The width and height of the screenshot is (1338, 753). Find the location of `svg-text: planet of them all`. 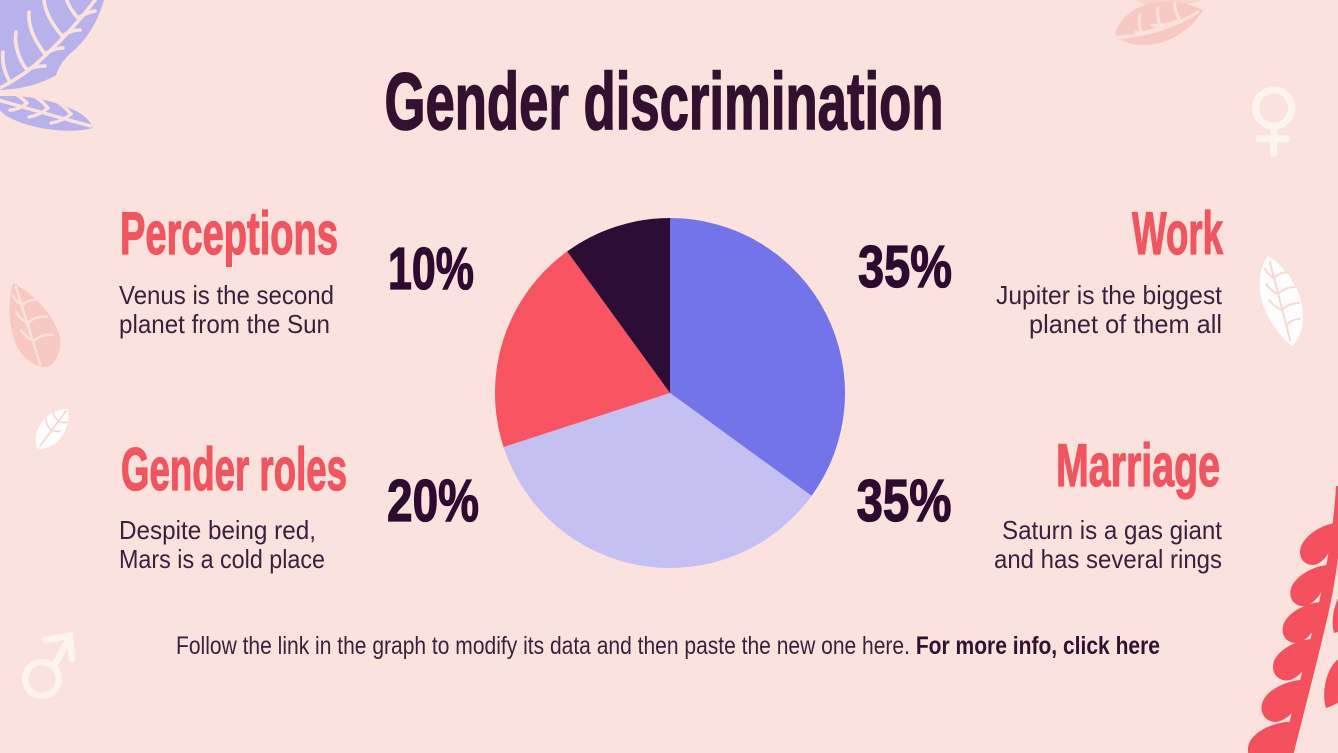

svg-text: planet of them all is located at coordinates (1125, 324).